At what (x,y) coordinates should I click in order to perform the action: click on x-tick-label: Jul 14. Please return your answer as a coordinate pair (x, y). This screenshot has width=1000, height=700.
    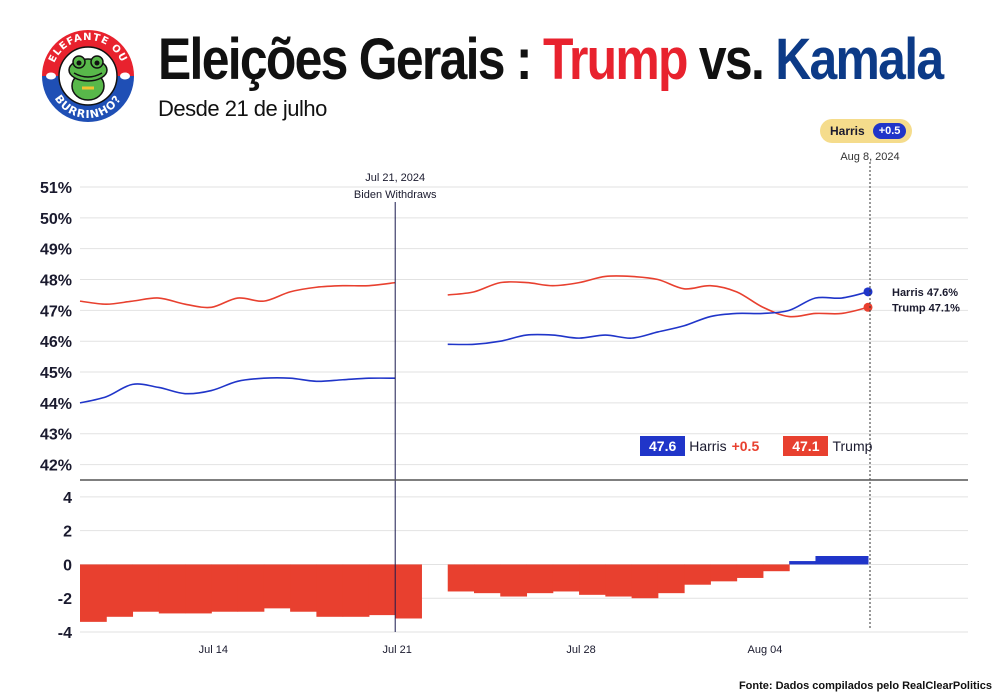
    Looking at the image, I should click on (213, 650).